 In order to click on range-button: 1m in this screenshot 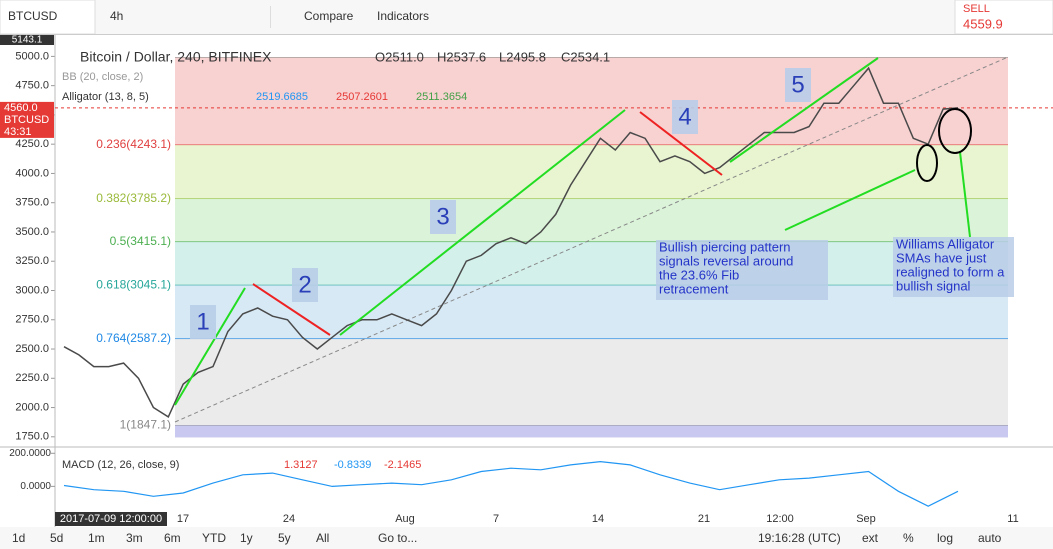, I will do `click(96, 538)`.